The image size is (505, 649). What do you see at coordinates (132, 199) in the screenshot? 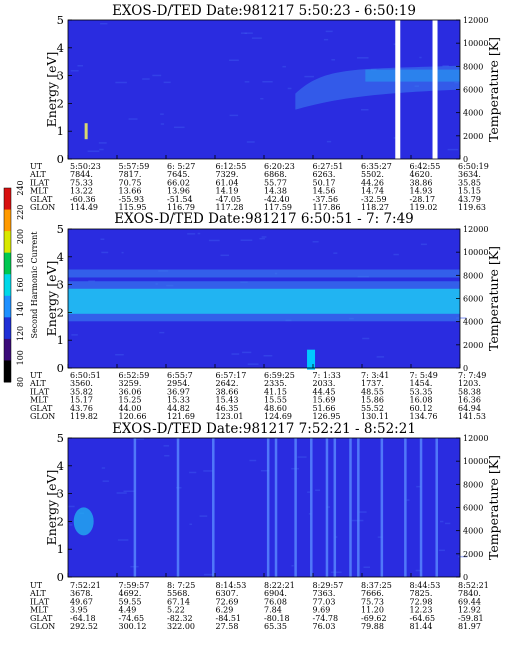
I see `ephemeris-value: -55.93` at bounding box center [132, 199].